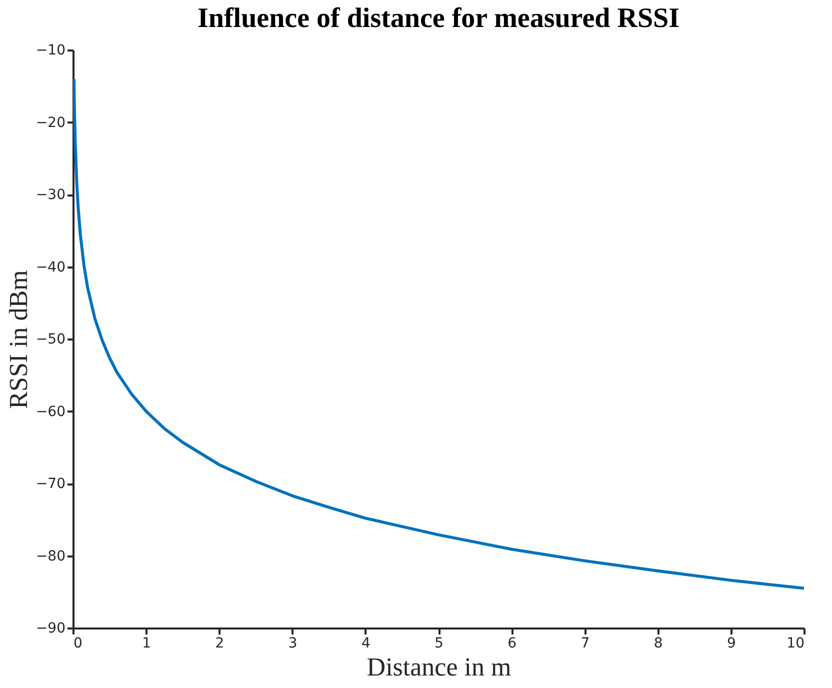 This screenshot has height=688, width=832. What do you see at coordinates (731, 644) in the screenshot?
I see `x-tick-label: 9` at bounding box center [731, 644].